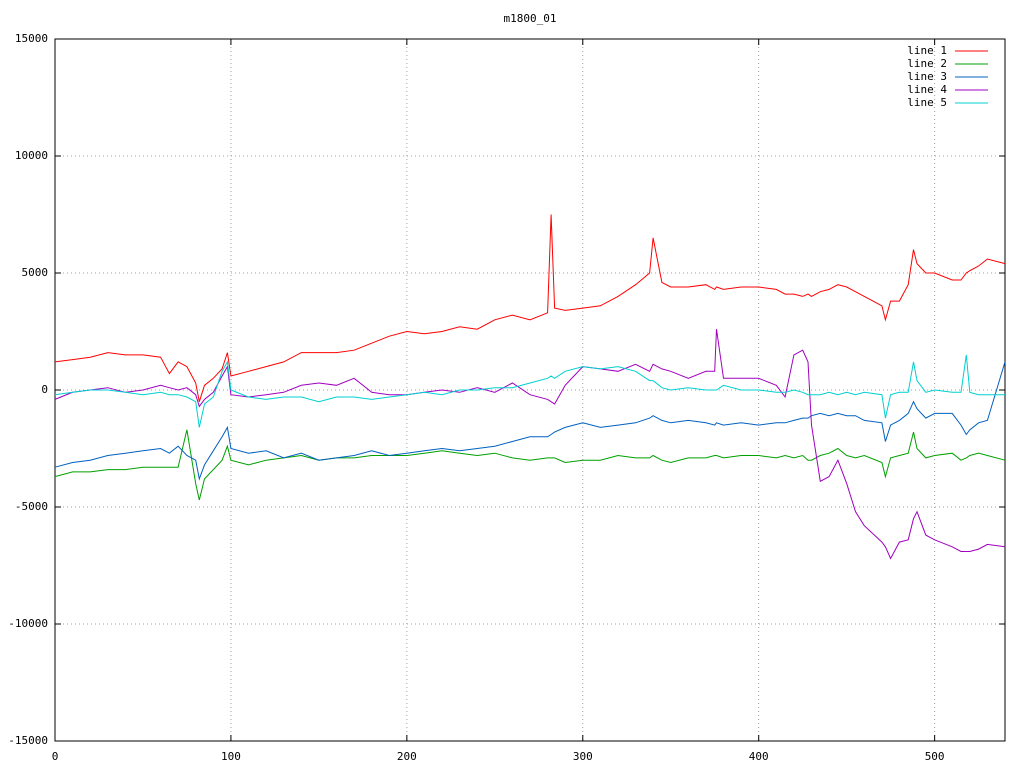 The width and height of the screenshot is (1024, 768). Describe the element at coordinates (407, 756) in the screenshot. I see `x-tick-label: 200` at that location.